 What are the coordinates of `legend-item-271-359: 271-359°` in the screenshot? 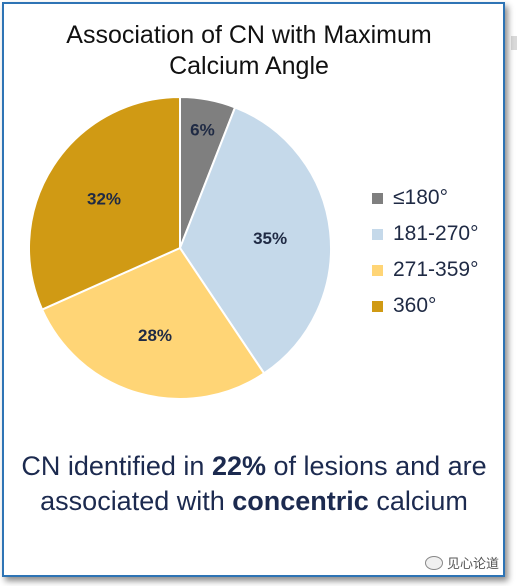 It's located at (425, 270).